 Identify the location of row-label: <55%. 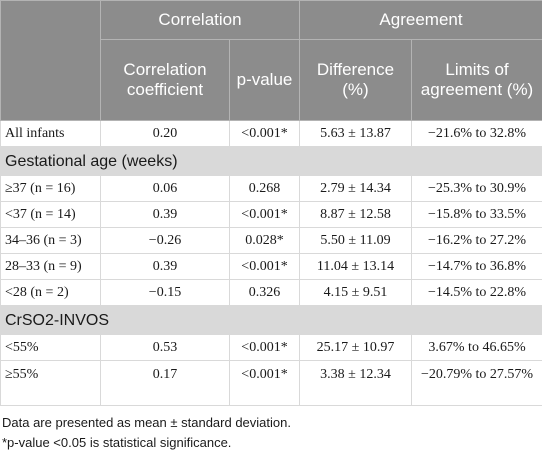
(50, 347).